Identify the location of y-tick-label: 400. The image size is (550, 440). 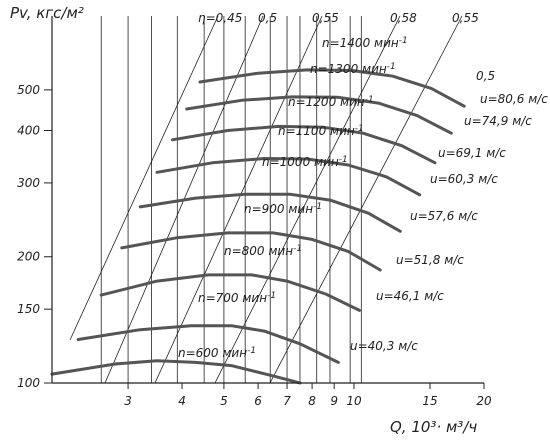
(28, 130).